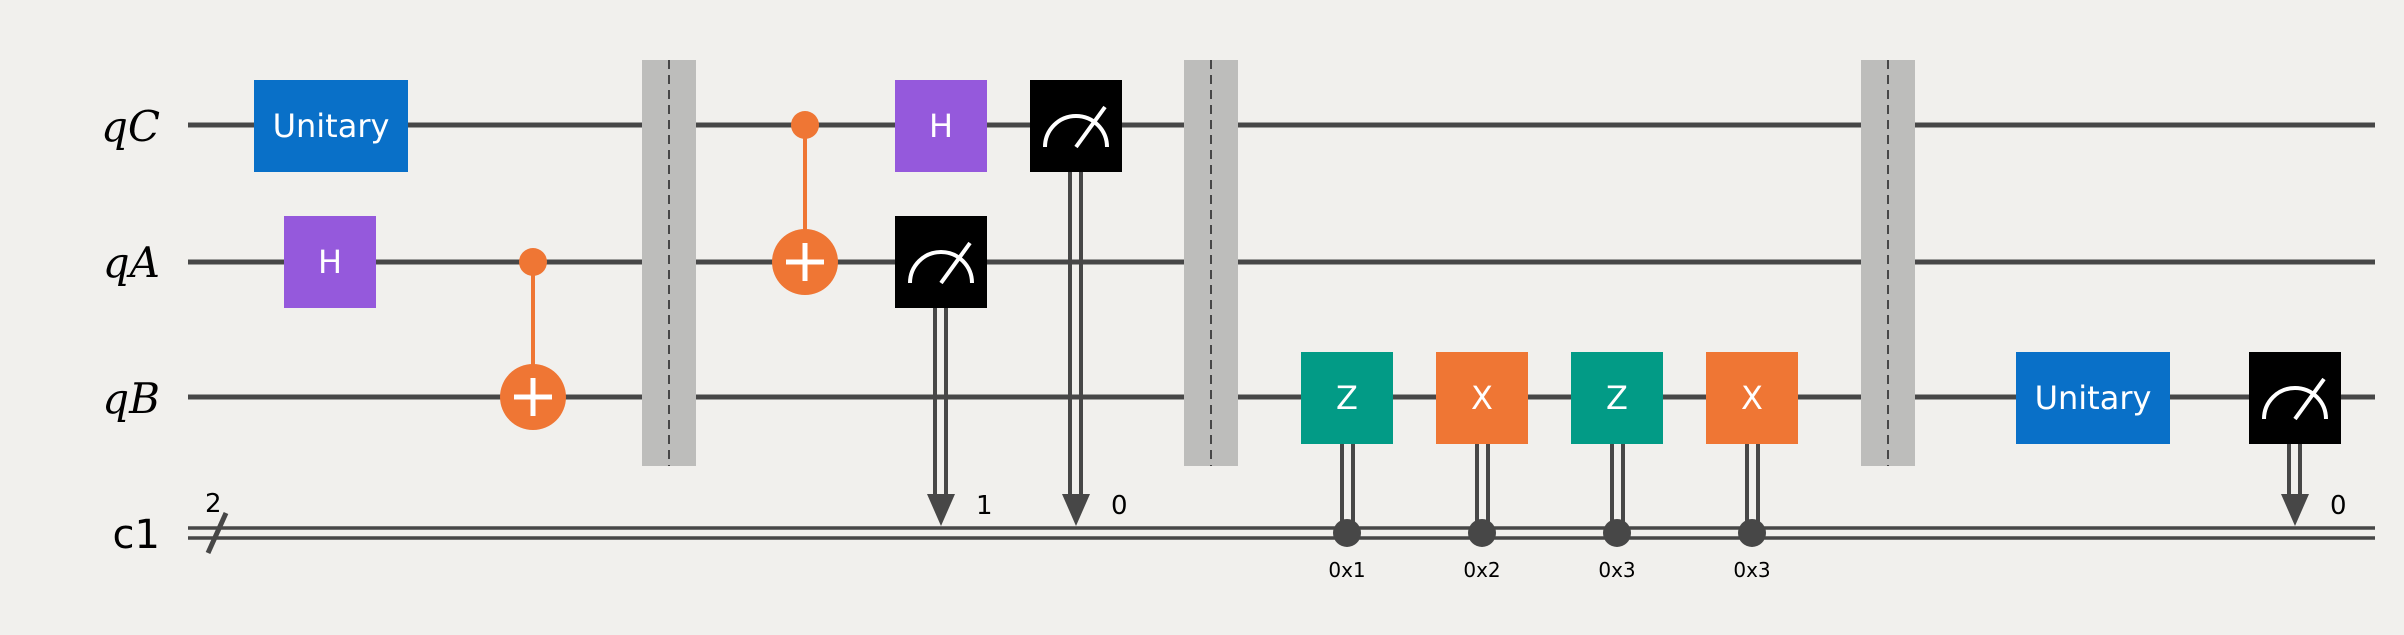 The image size is (2404, 635). What do you see at coordinates (1347, 467) in the screenshot?
I see `conditional-z-gate-1: Z 0x1` at bounding box center [1347, 467].